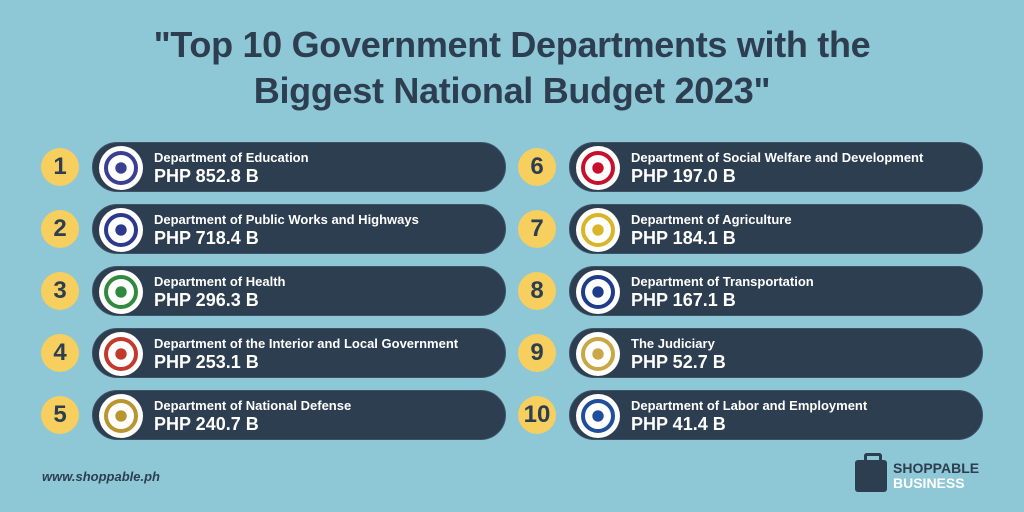 Image resolution: width=1024 pixels, height=512 pixels. What do you see at coordinates (60, 291) in the screenshot?
I see `rank-badge: 3` at bounding box center [60, 291].